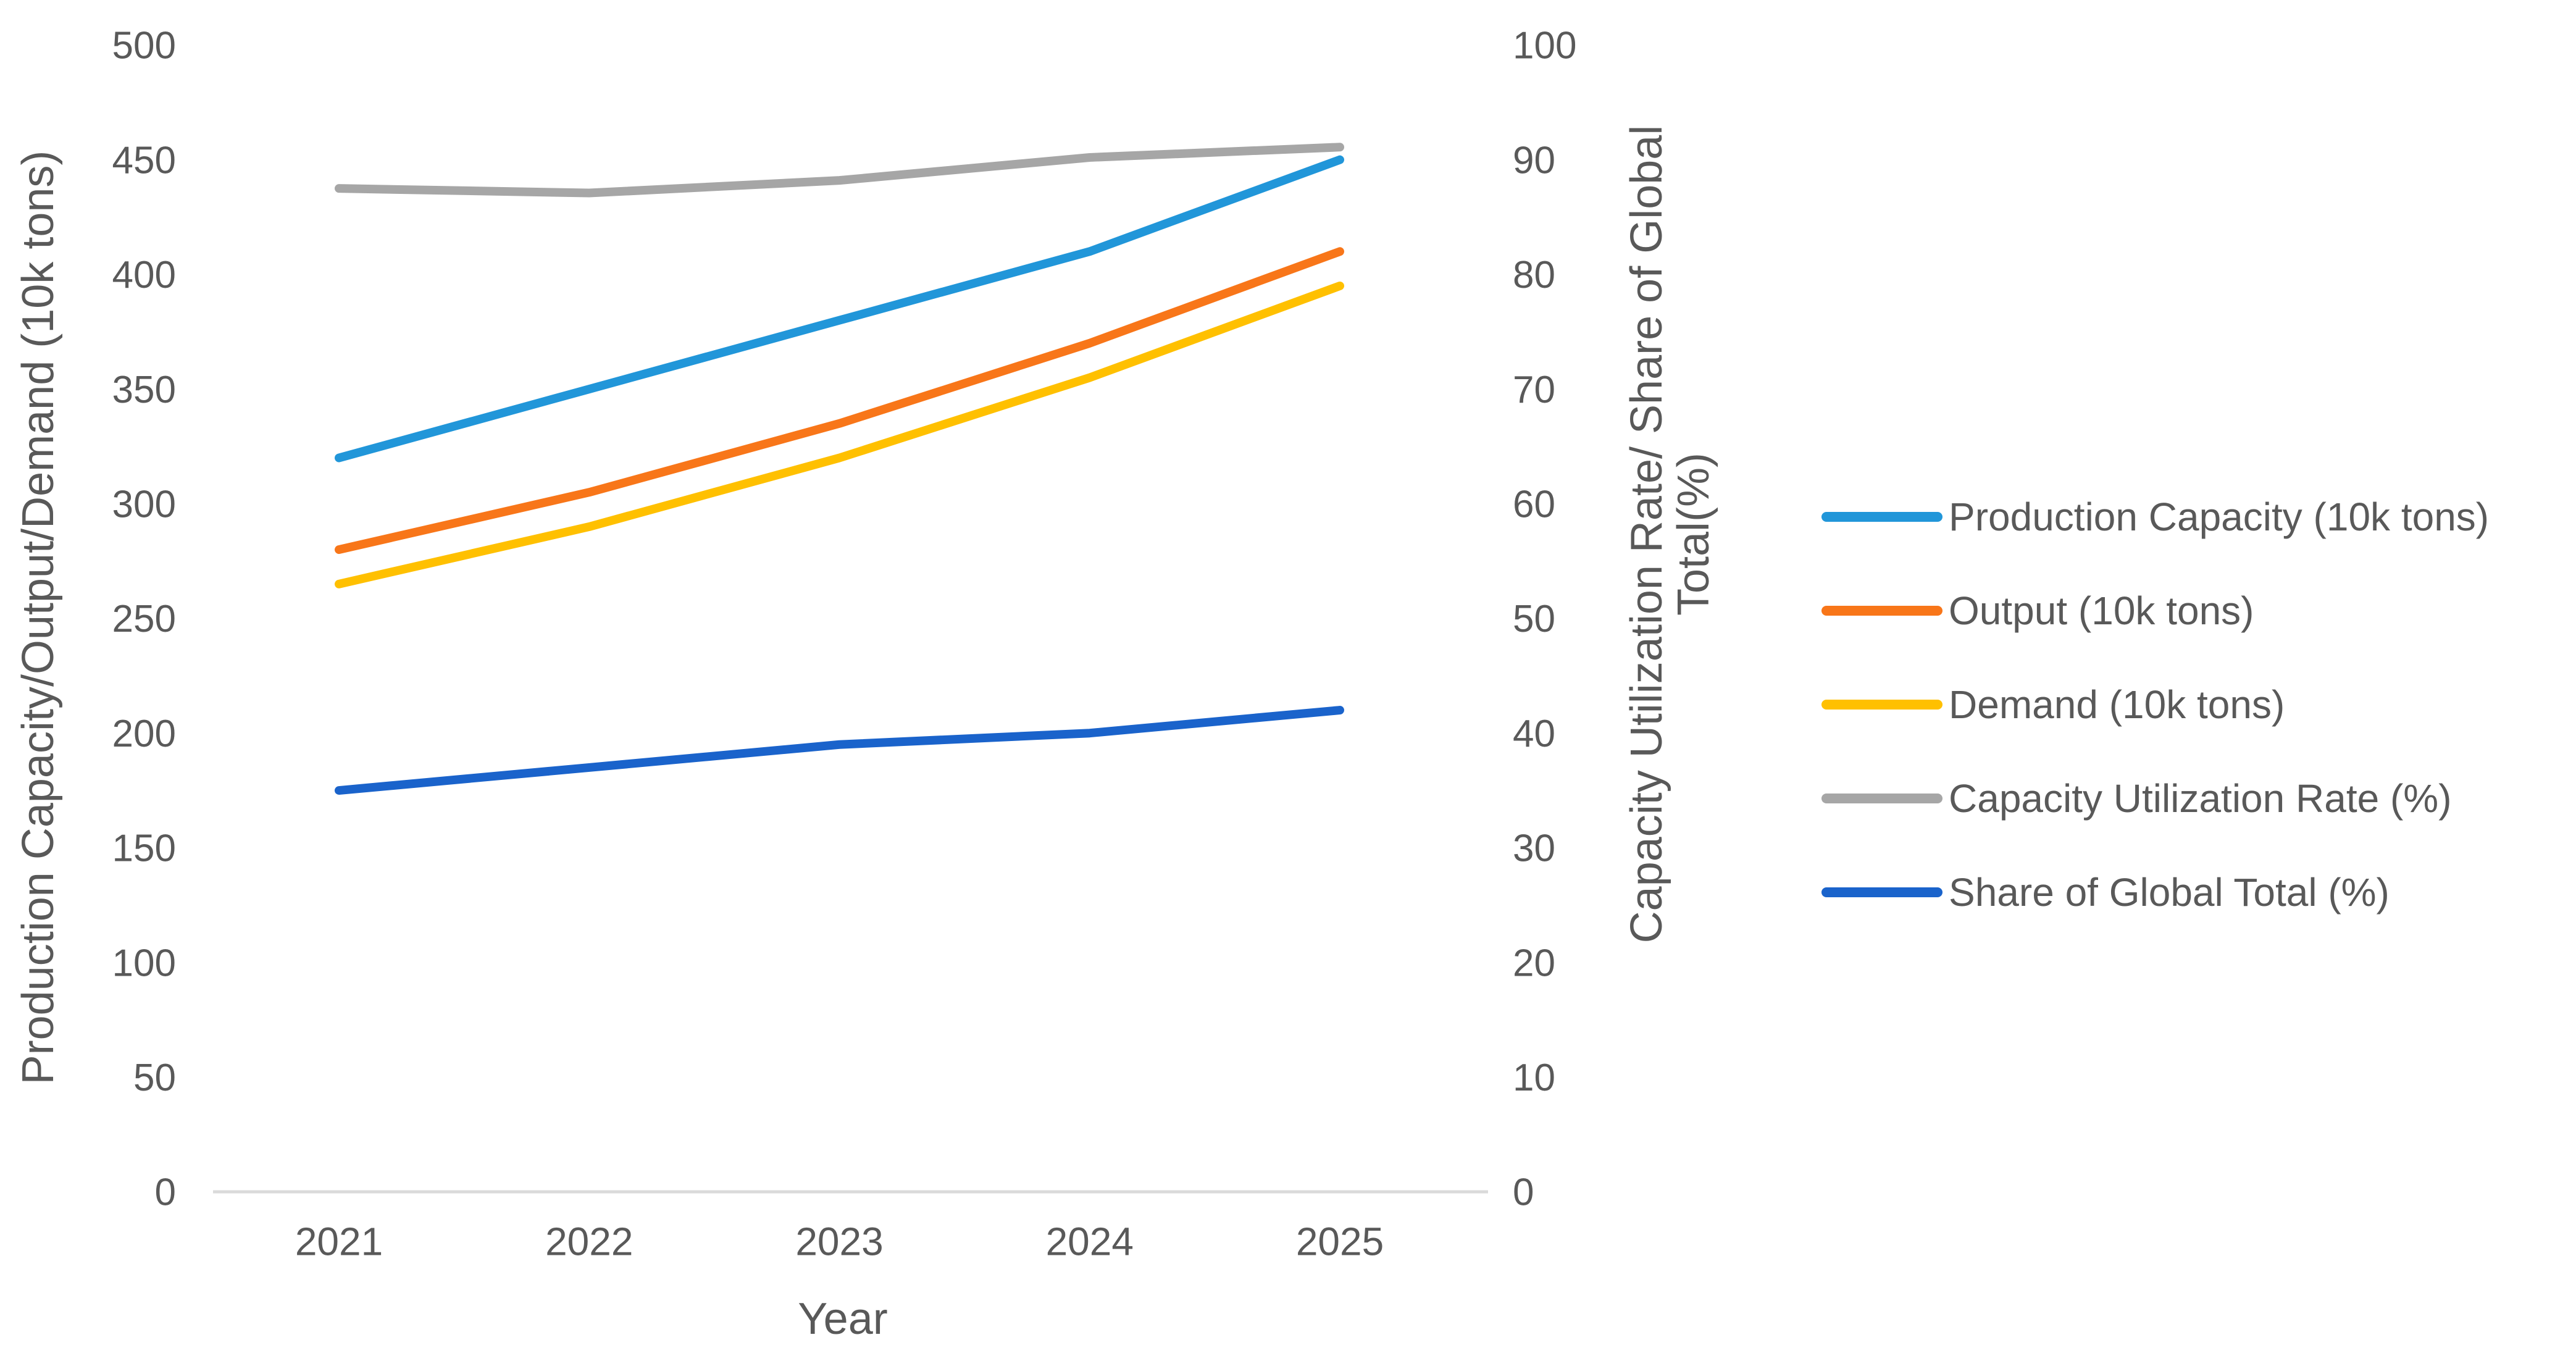 Image resolution: width=2576 pixels, height=1361 pixels. What do you see at coordinates (144, 619) in the screenshot?
I see `left-axis-tick-label: 250` at bounding box center [144, 619].